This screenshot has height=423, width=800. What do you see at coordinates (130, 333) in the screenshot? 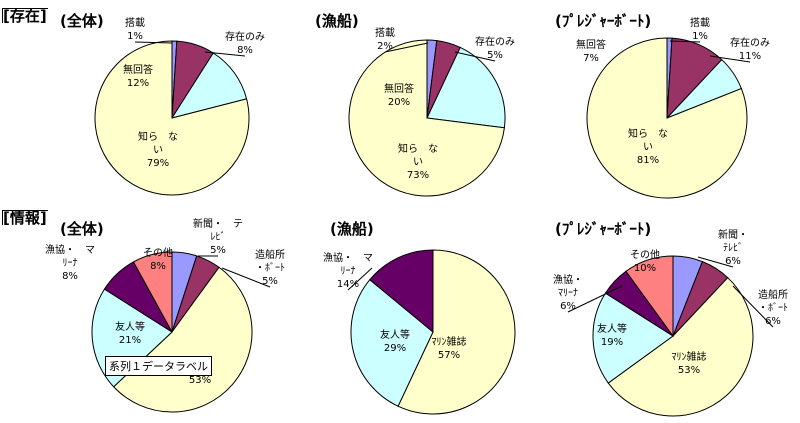
I see `slice-label: 友人等 21%` at bounding box center [130, 333].